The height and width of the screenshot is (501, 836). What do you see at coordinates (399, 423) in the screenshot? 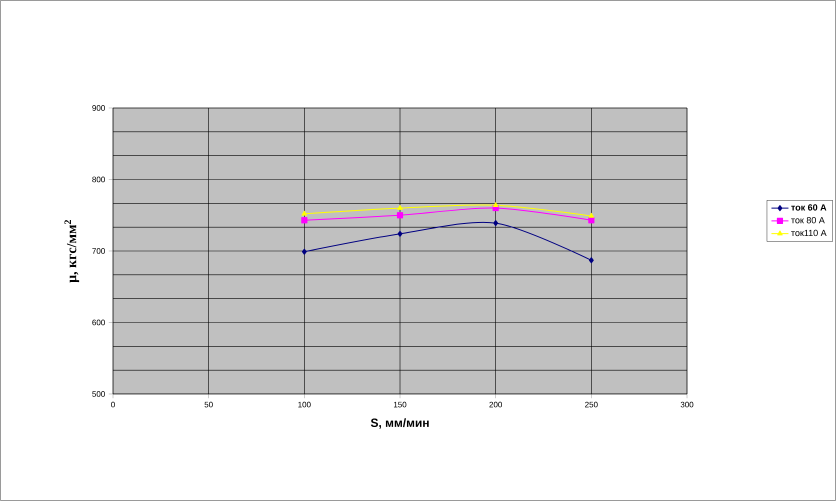
I see `x-axis-title: S, мм/мин` at bounding box center [399, 423].